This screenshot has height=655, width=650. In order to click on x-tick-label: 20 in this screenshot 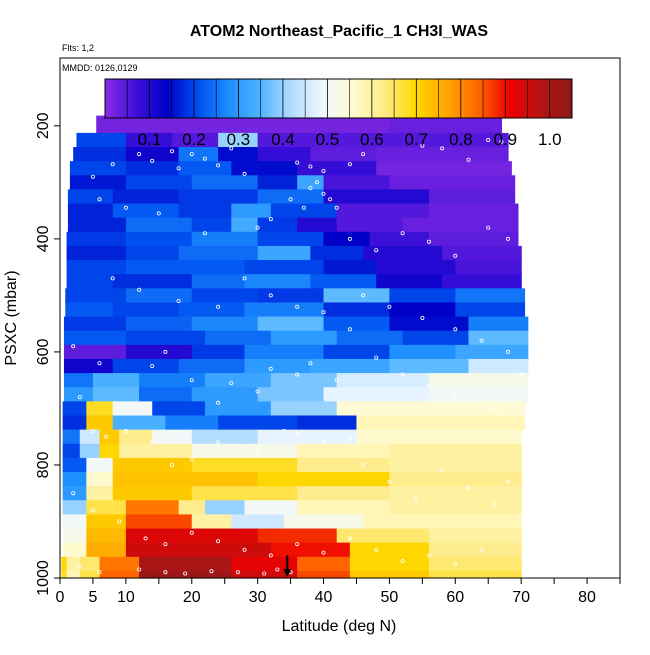, I will do `click(192, 597)`.